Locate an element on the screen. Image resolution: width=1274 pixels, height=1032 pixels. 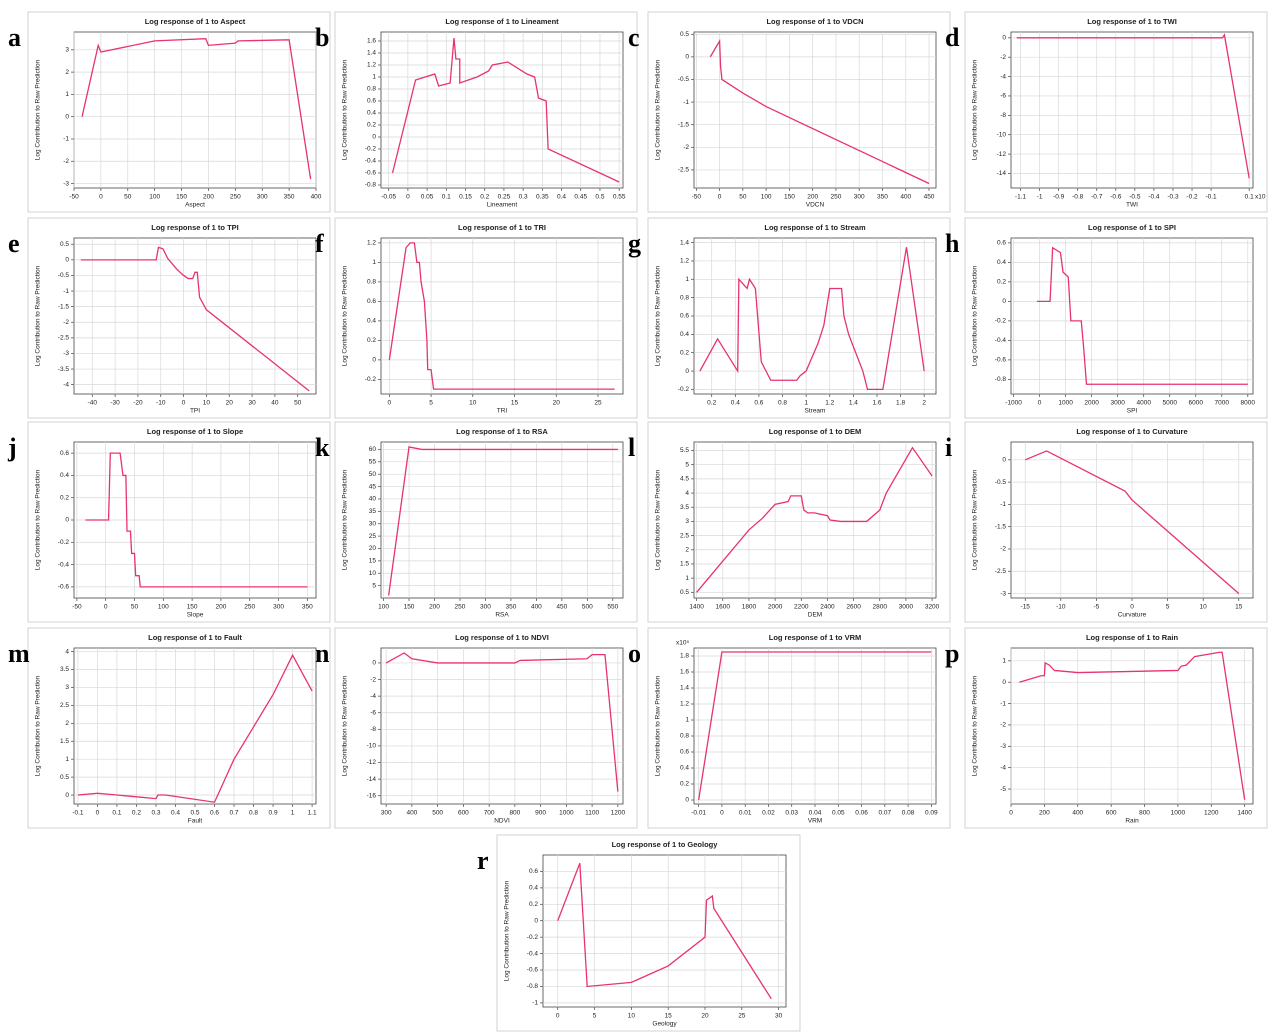
x-axis-label: VDCN is located at coordinates (815, 205).